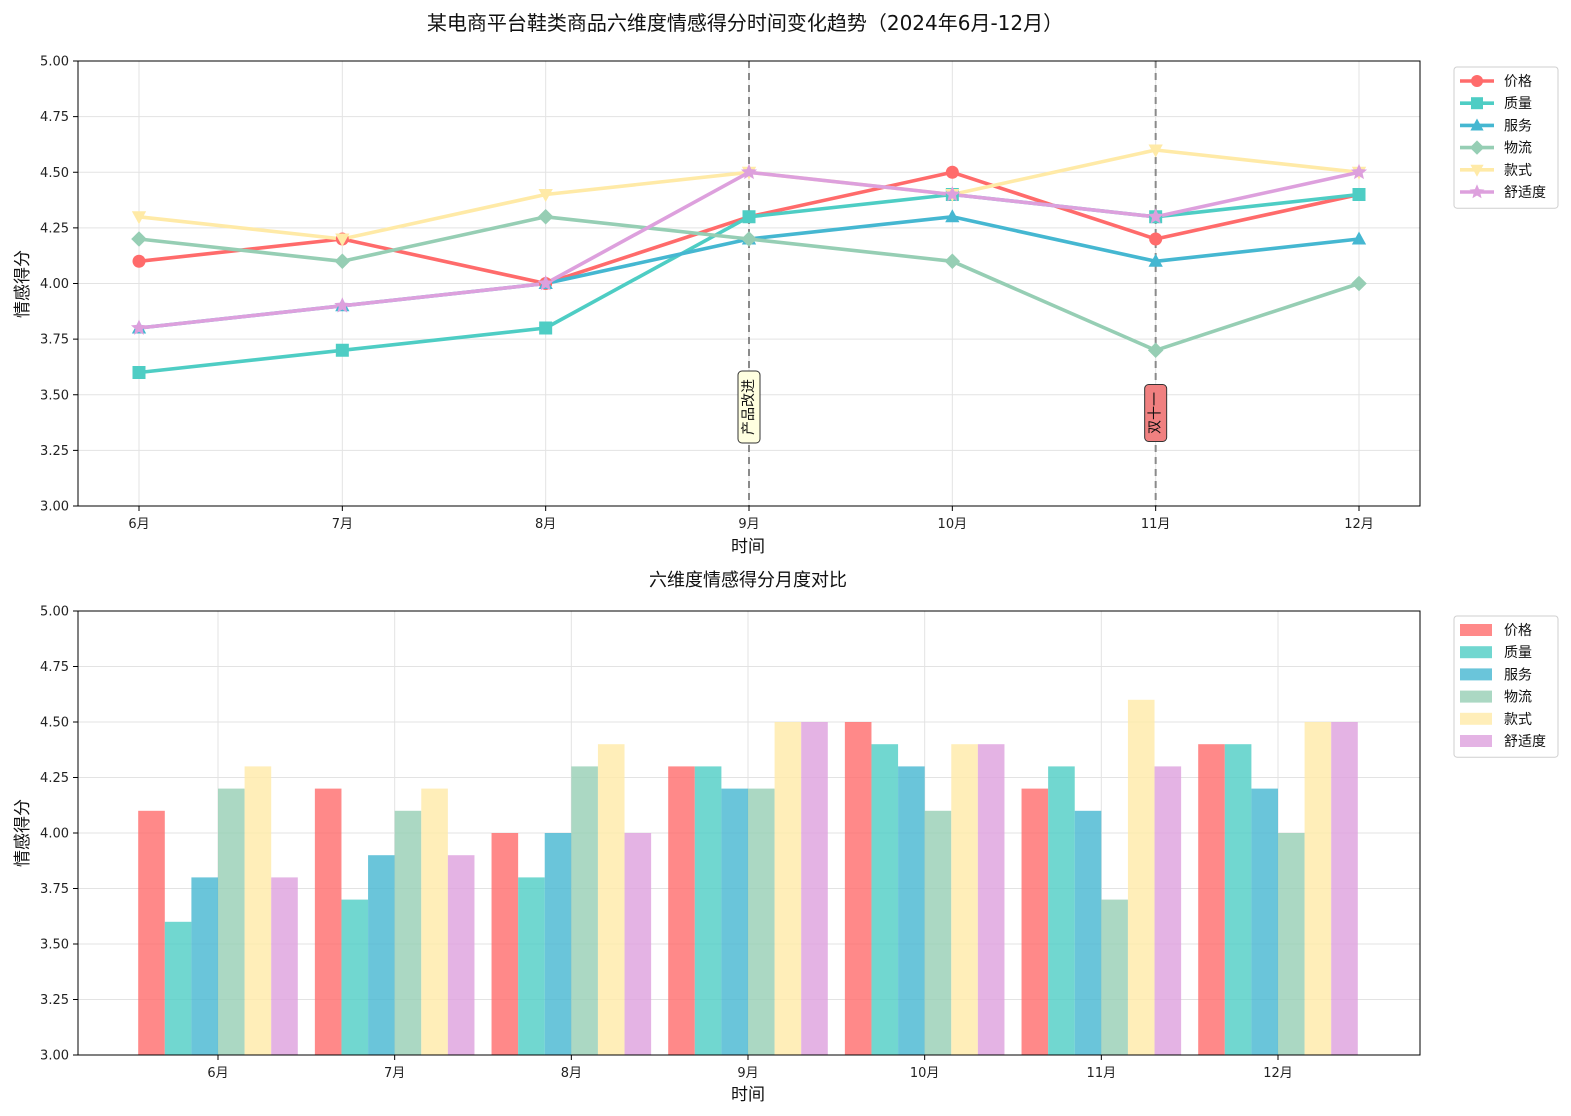 This screenshot has height=1116, width=1571. What do you see at coordinates (1359, 524) in the screenshot?
I see `line-x-tick-label: 12月` at bounding box center [1359, 524].